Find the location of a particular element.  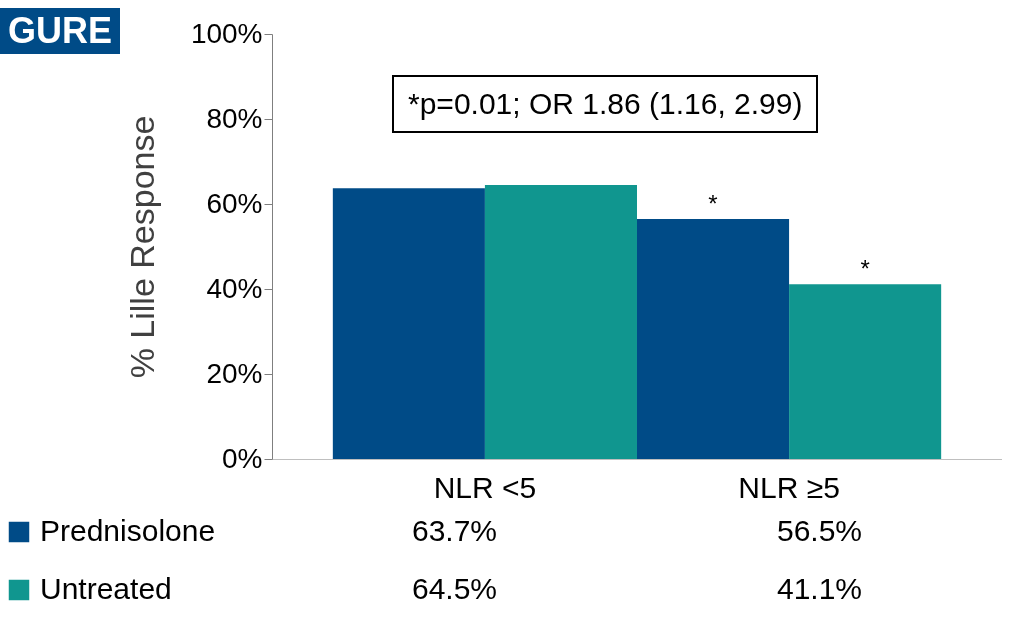

y-tick-label: 100% is located at coordinates (226, 33).